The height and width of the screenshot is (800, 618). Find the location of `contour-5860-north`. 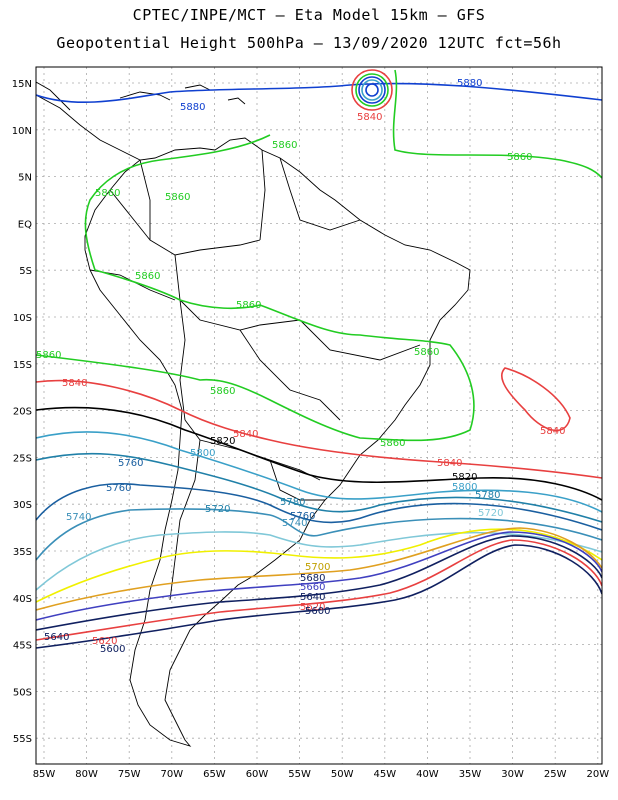

contour-5860-north is located at coordinates (497, 124).